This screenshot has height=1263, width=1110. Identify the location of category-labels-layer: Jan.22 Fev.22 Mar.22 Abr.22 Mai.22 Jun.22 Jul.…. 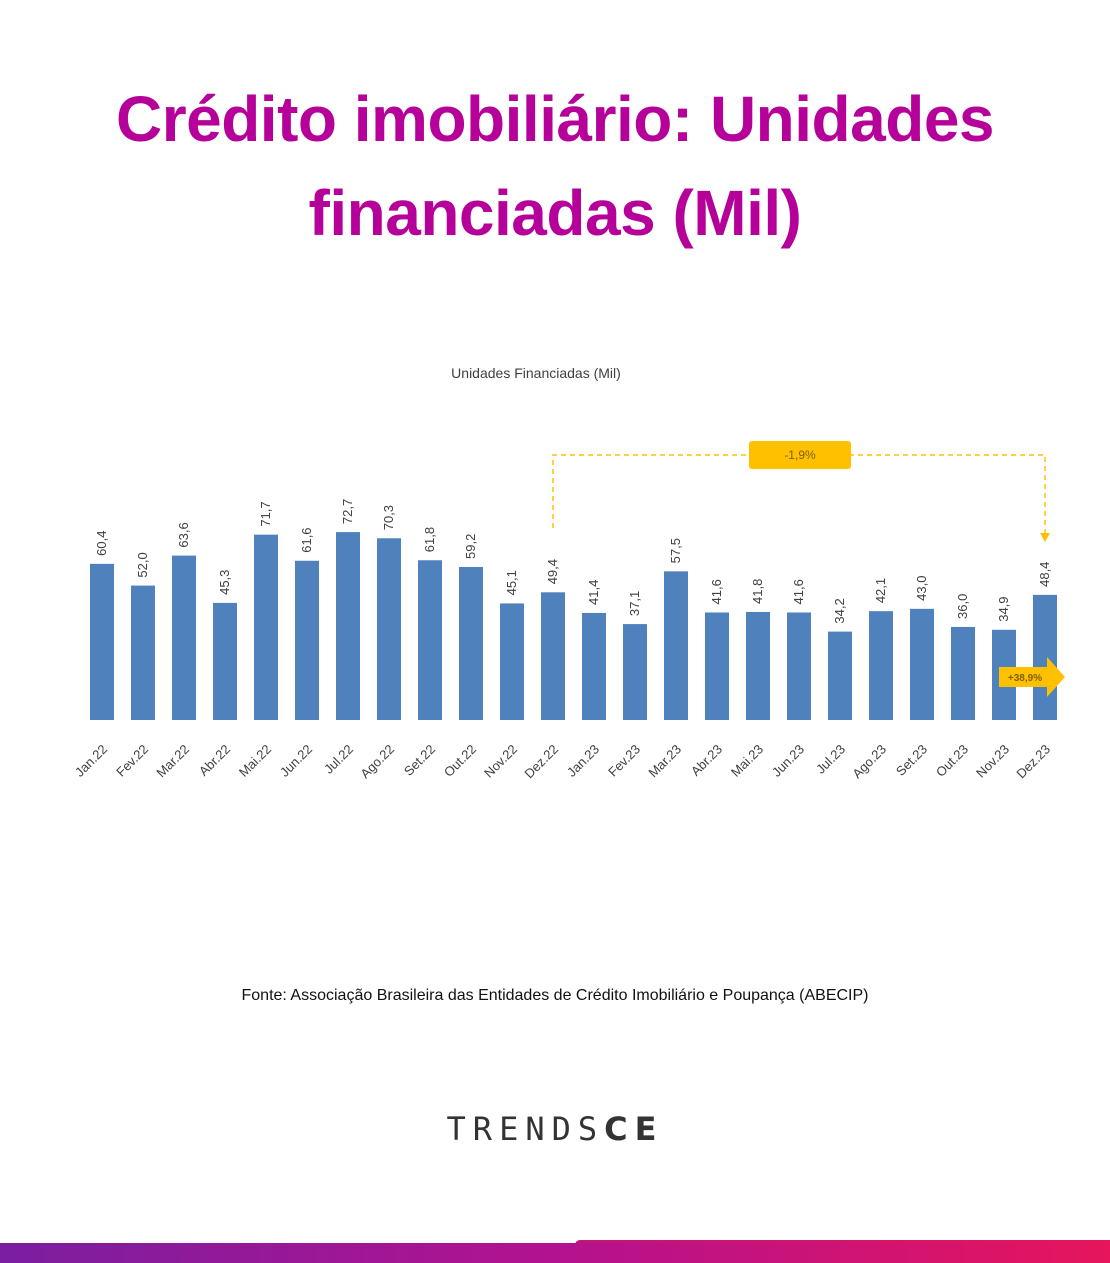
(562, 762).